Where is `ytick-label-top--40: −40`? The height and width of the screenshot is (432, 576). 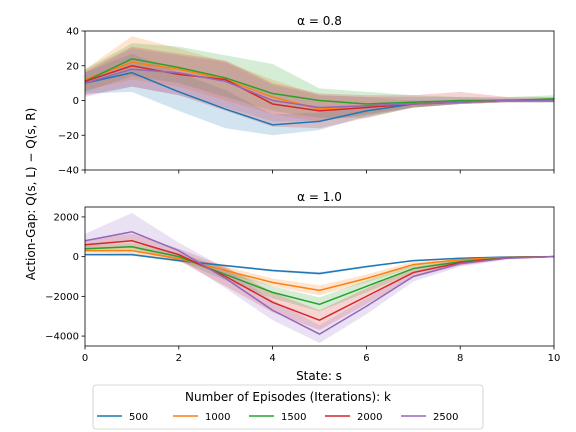
ytick-label-top--40: −40 is located at coordinates (68, 171).